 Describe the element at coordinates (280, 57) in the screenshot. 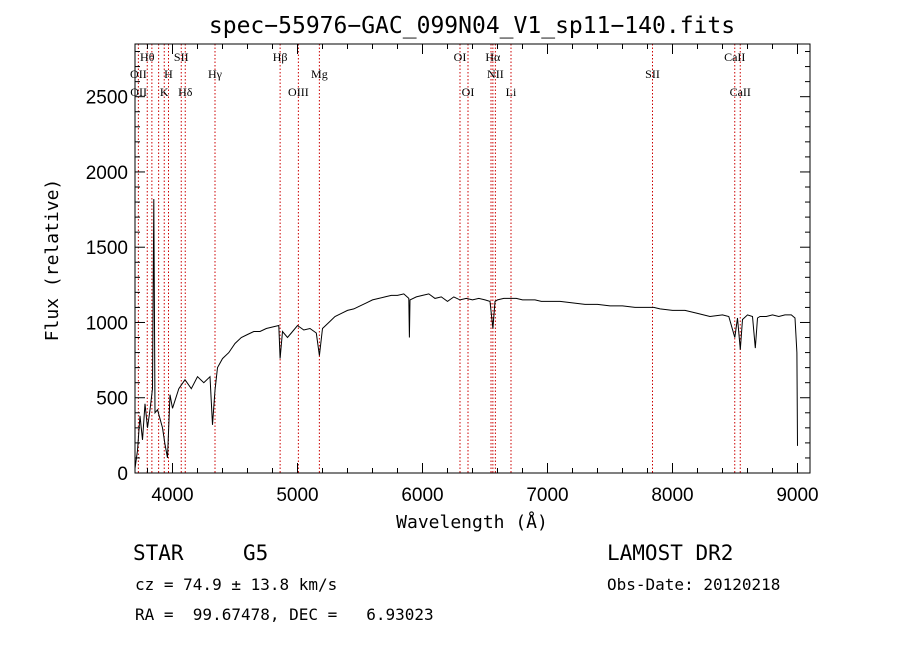

I see `spectral-line-label: Hβ` at that location.